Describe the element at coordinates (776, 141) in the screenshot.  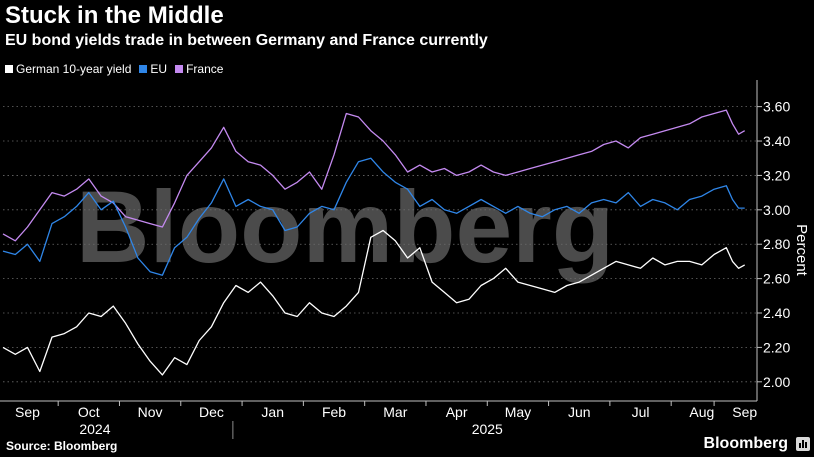
I see `y-tick-label: 3.40` at that location.